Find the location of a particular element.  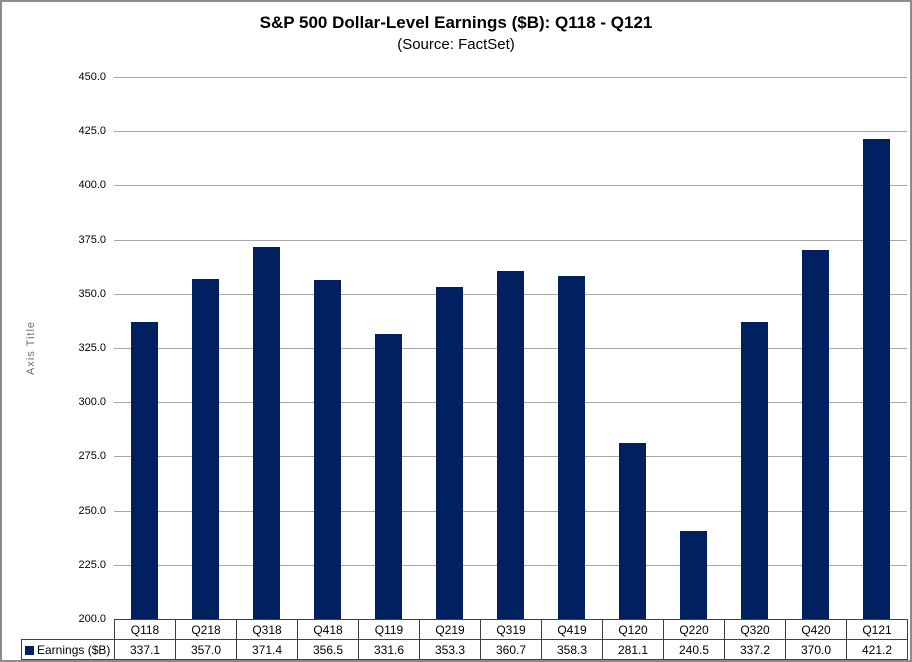

y-axis-tick-label: 350.0 is located at coordinates (92, 294).